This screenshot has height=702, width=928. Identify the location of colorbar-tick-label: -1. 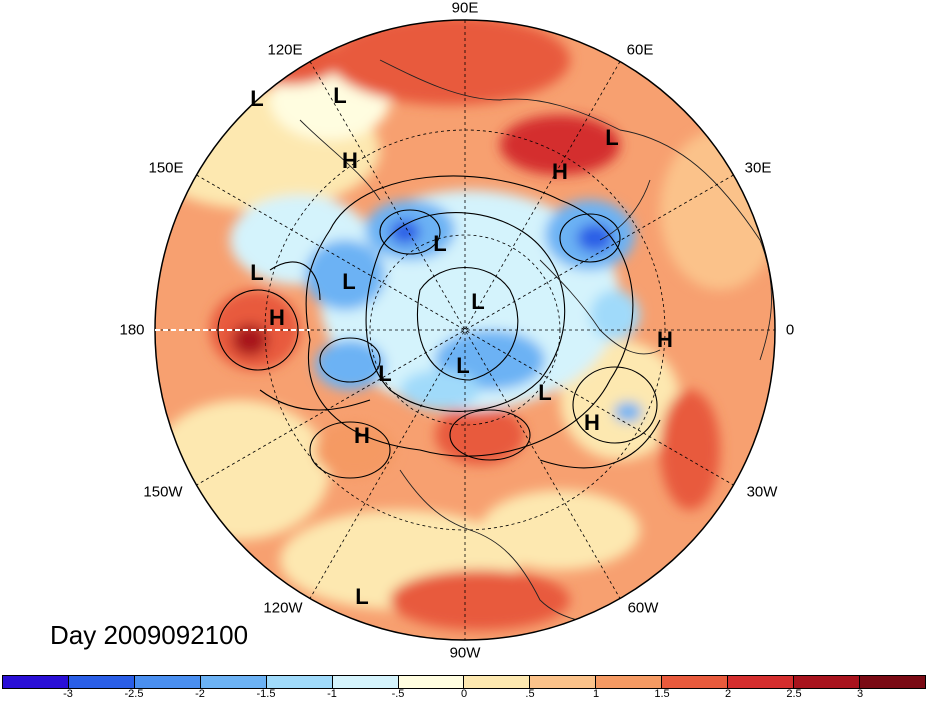
(332, 694).